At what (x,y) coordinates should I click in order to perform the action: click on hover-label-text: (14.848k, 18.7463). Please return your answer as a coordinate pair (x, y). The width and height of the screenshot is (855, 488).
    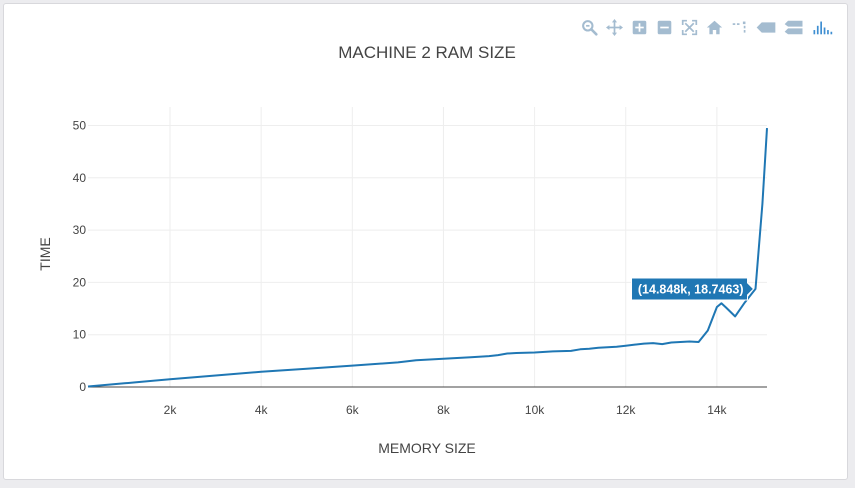
    Looking at the image, I should click on (691, 289).